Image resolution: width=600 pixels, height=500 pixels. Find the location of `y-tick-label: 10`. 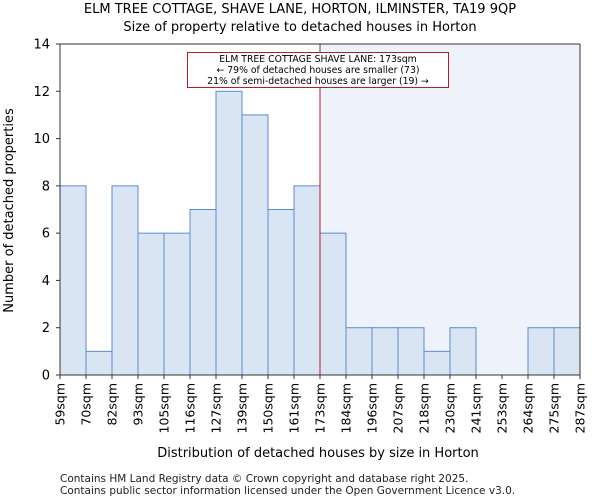

y-tick-label: 10 is located at coordinates (41, 139).